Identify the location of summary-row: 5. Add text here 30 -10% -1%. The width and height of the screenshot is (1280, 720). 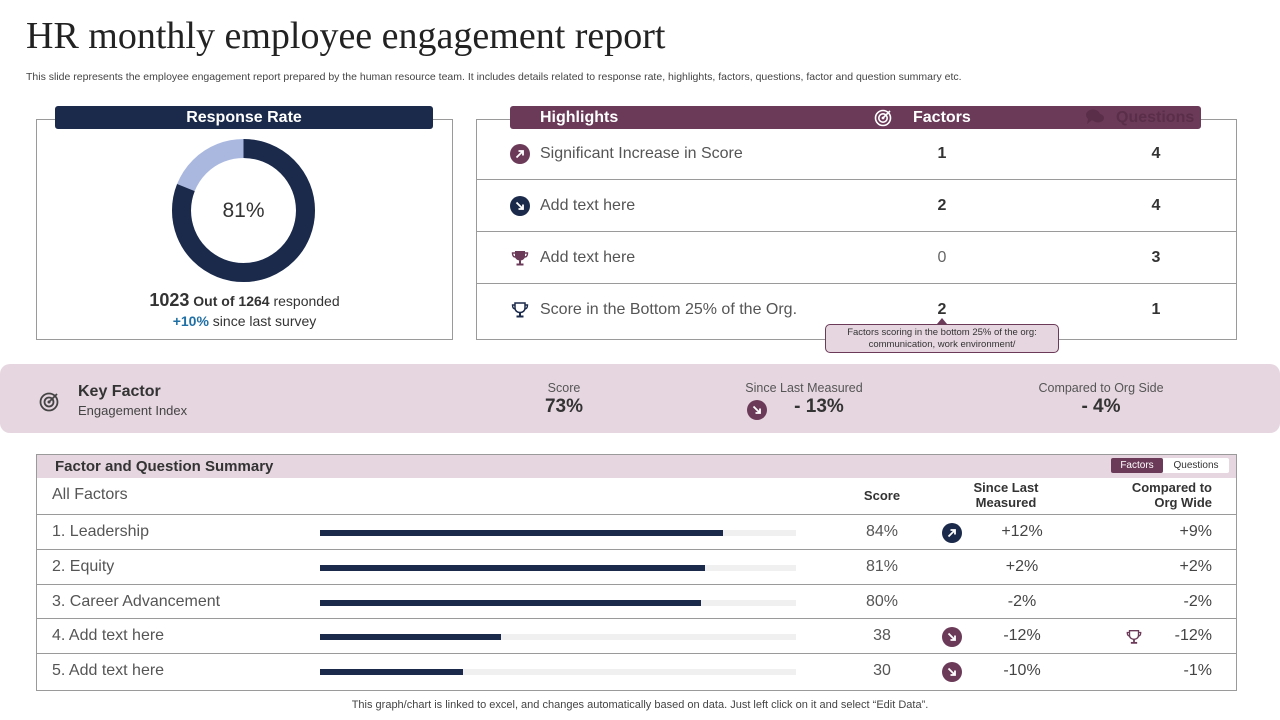
(636, 670).